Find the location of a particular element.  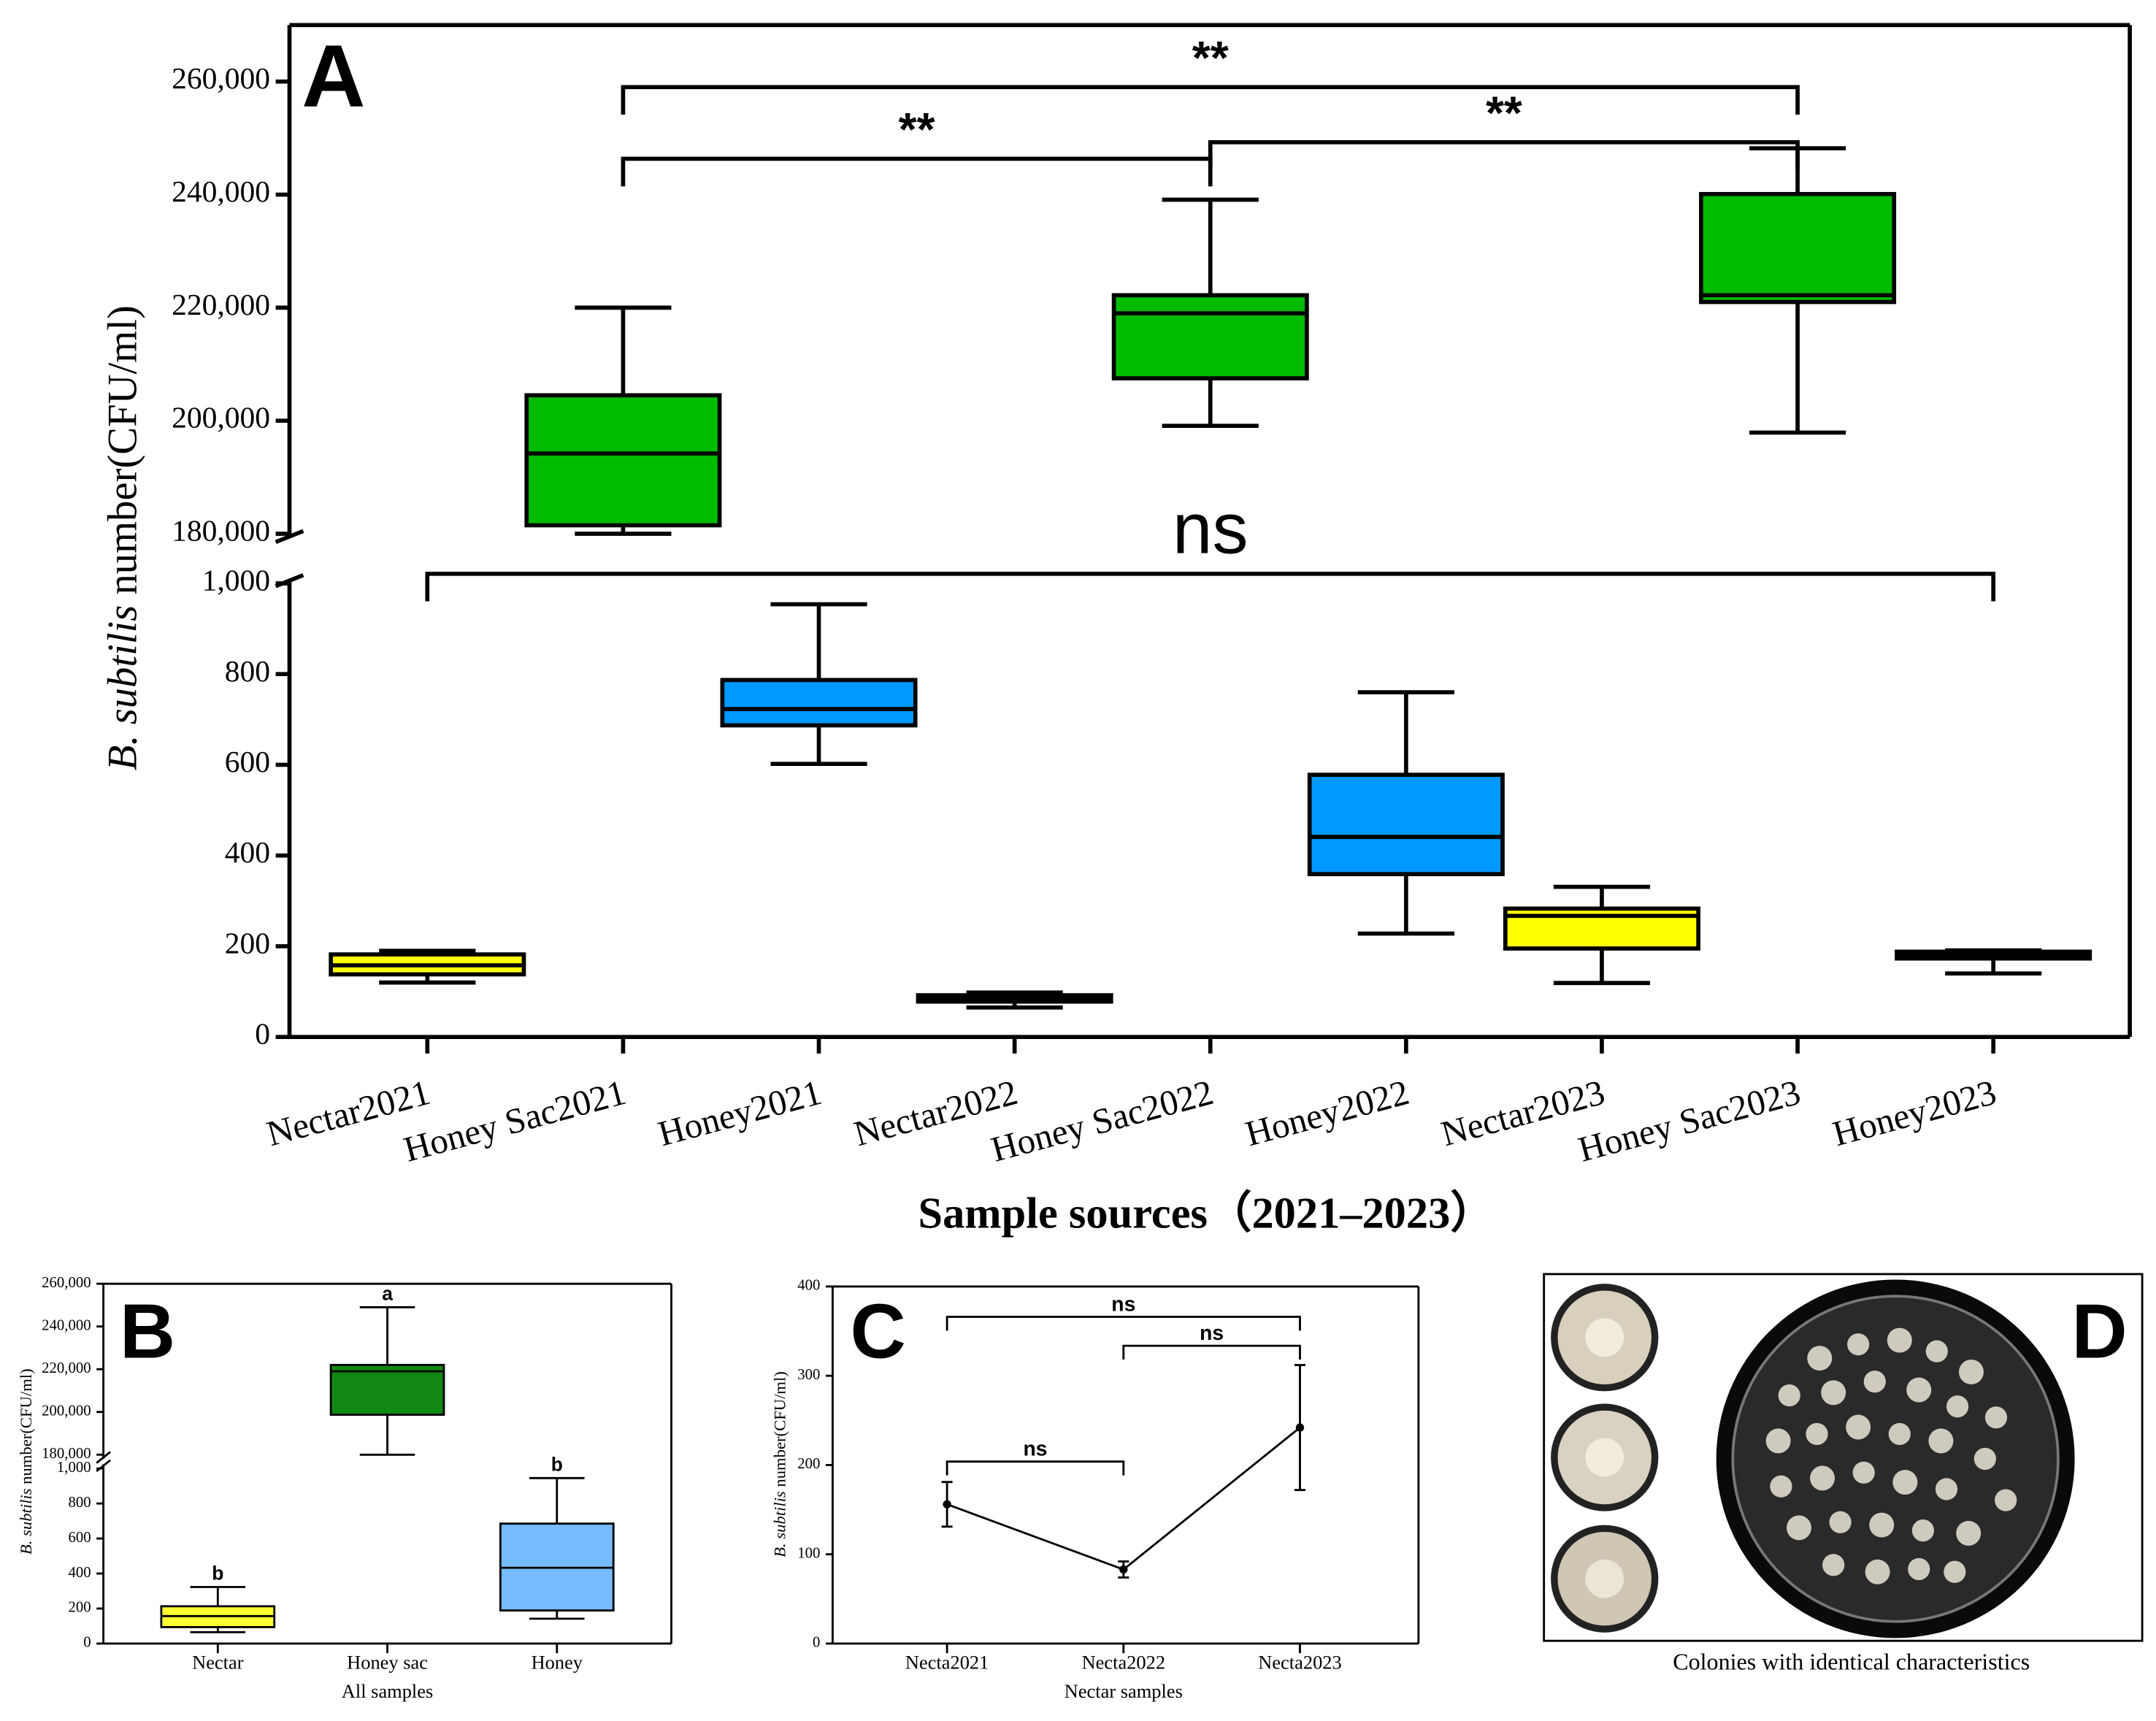

y-tick-label: 100 is located at coordinates (808, 1553).